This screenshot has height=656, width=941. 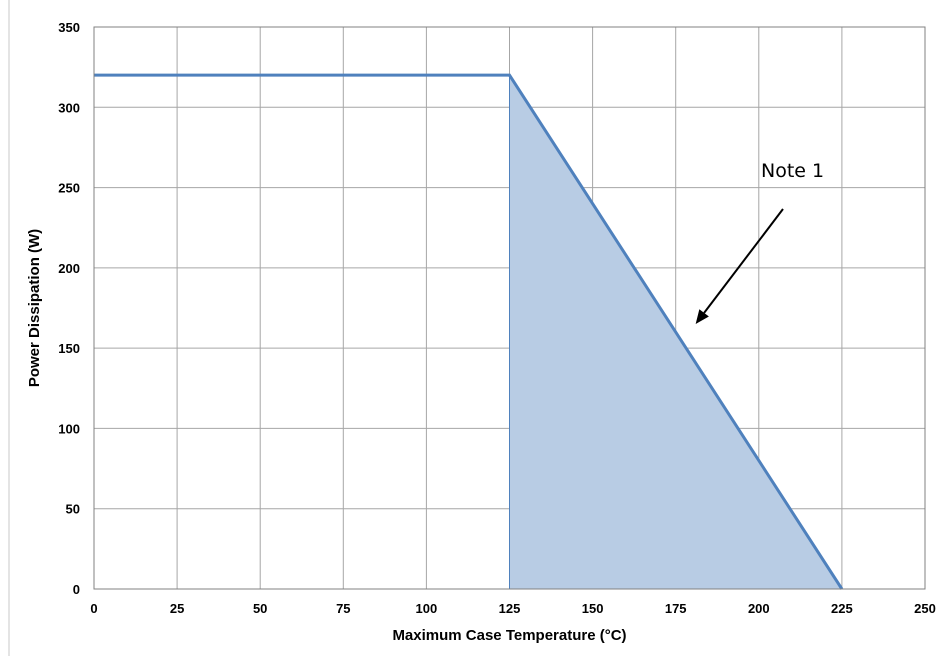 What do you see at coordinates (34, 308) in the screenshot?
I see `y-axis-title: Power Dissipation (W)` at bounding box center [34, 308].